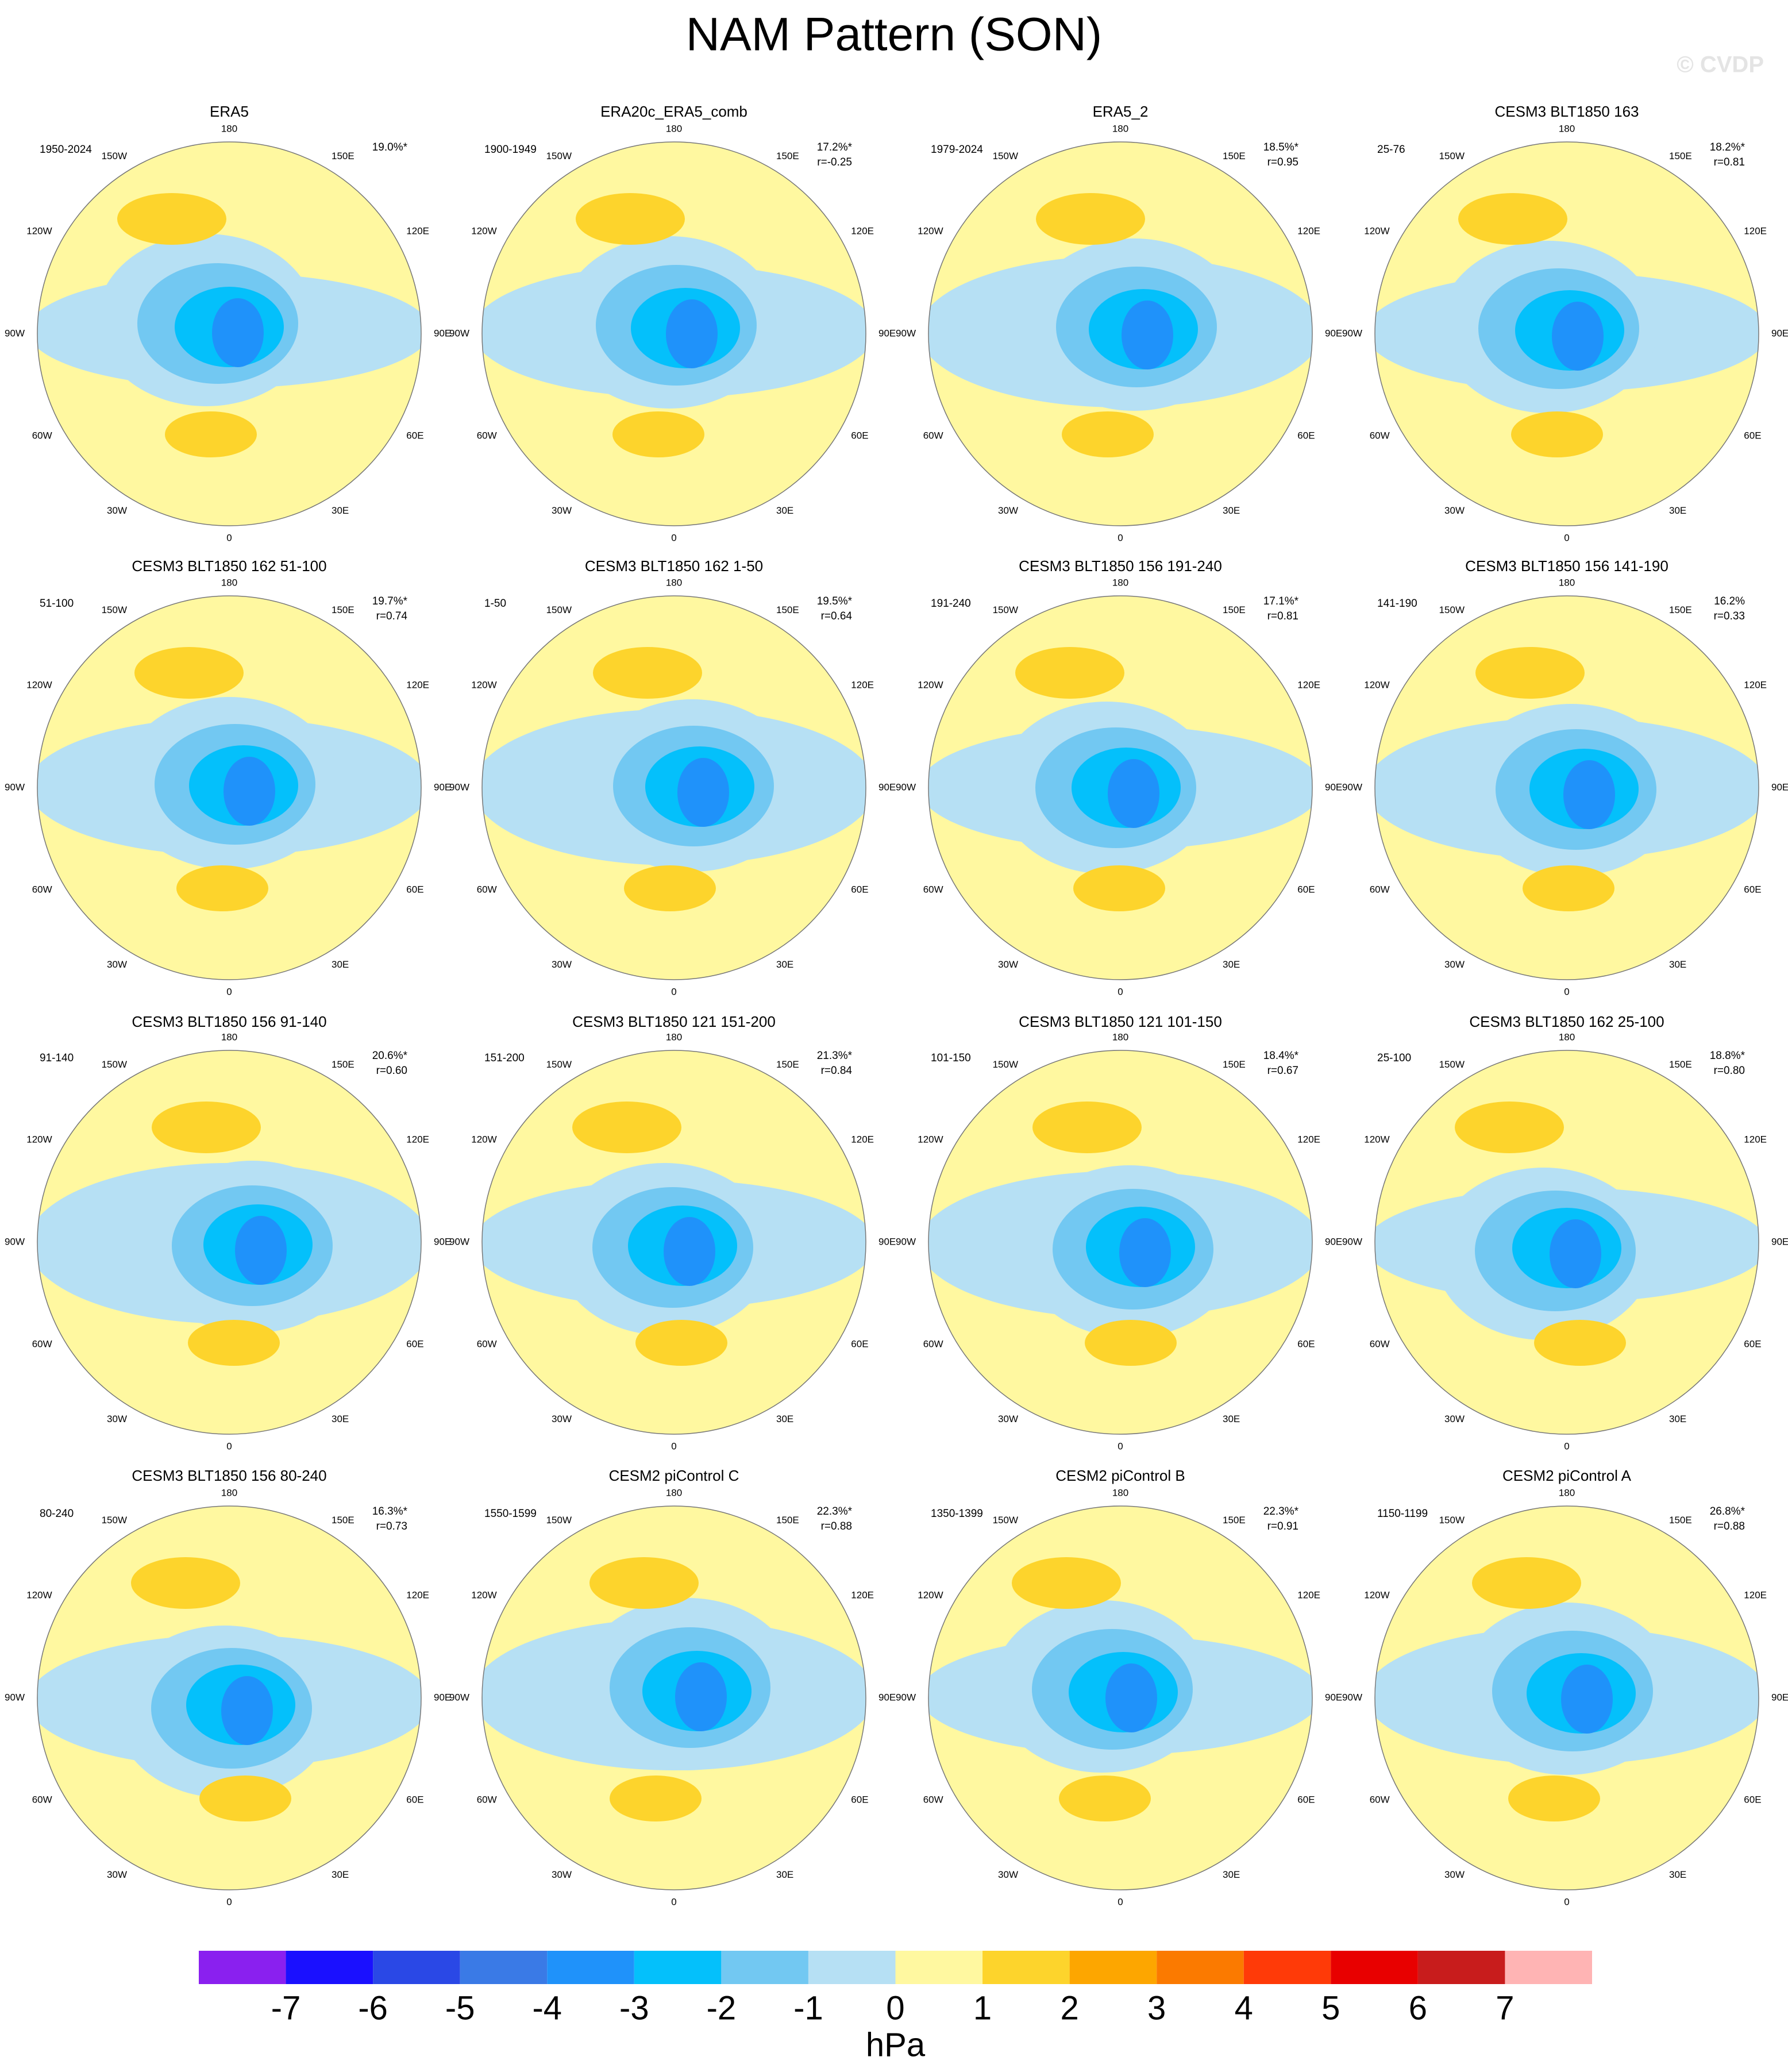 The image size is (1788, 2072). Describe the element at coordinates (1397, 604) in the screenshot. I see `panel-period: 141-190` at that location.